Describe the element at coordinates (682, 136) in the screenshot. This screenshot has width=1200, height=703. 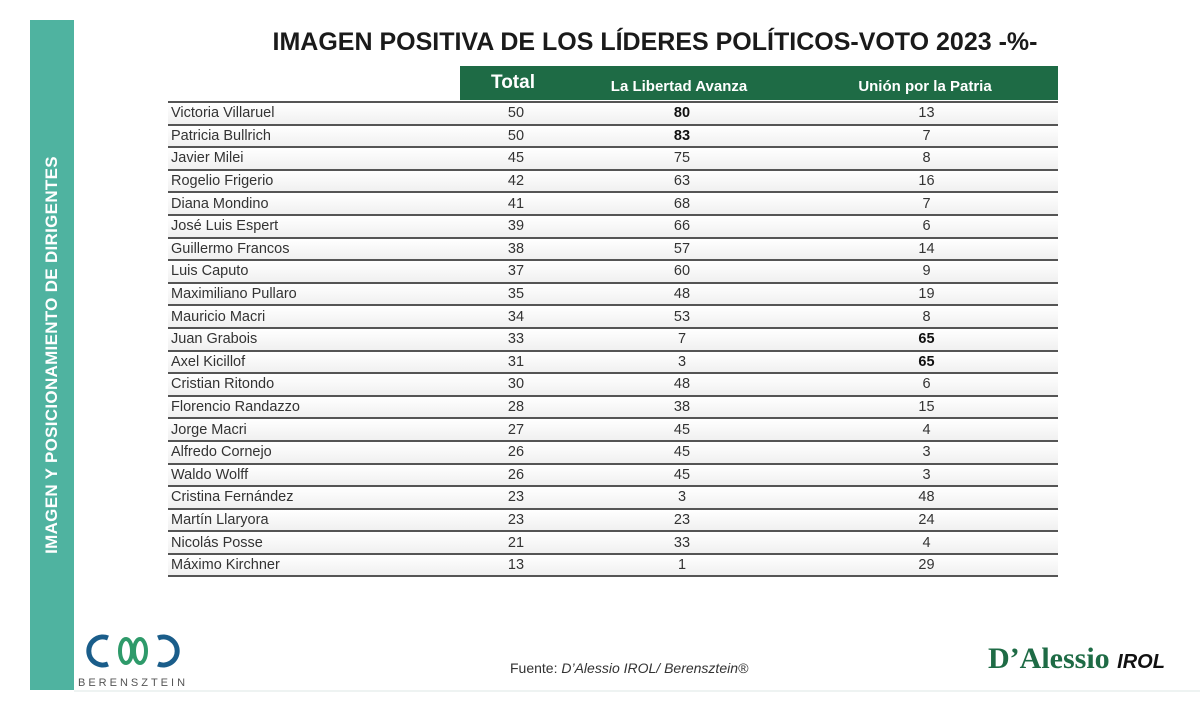
I see `lla-value: 83` at that location.